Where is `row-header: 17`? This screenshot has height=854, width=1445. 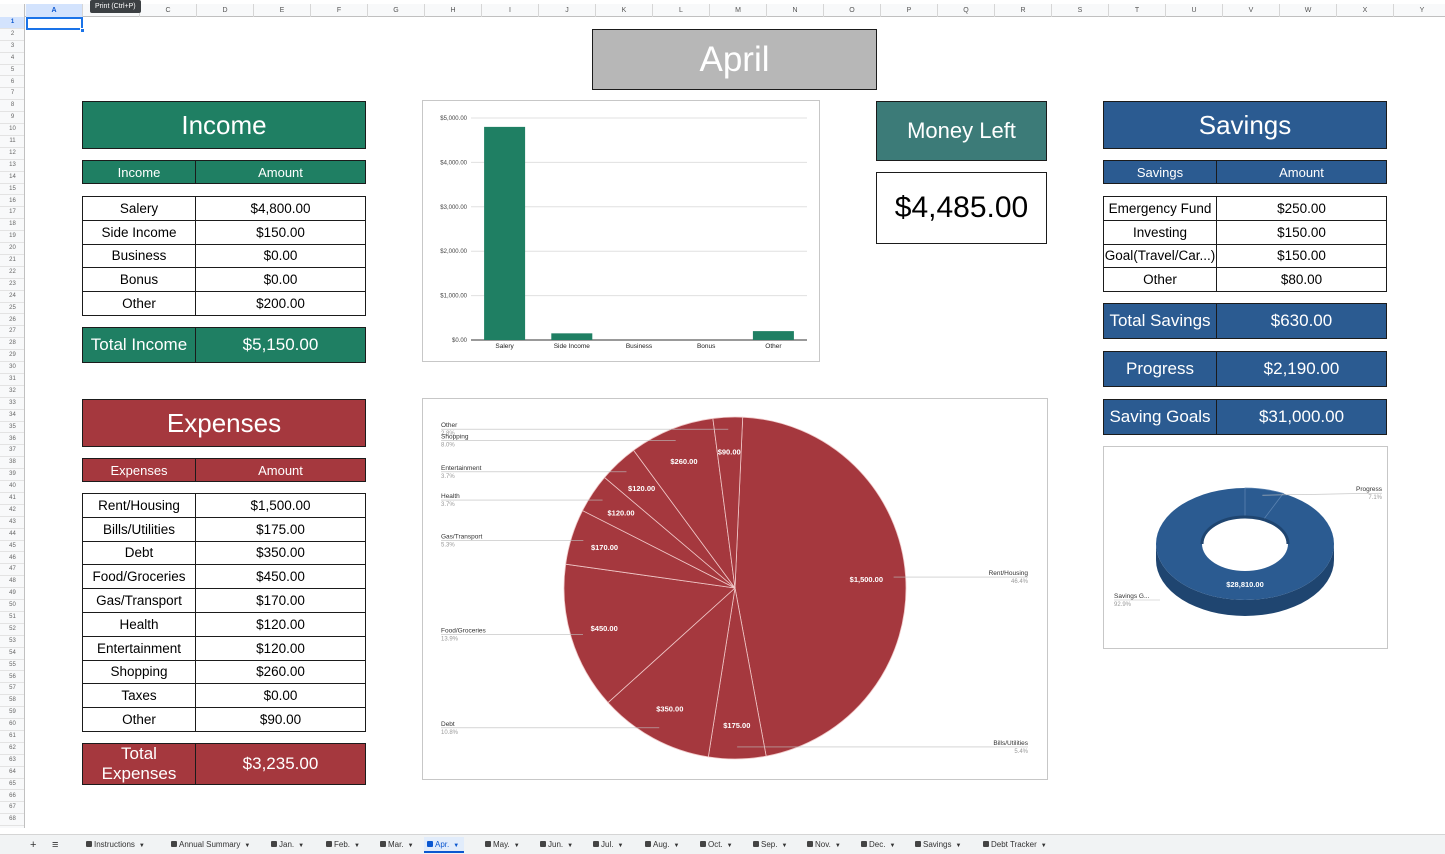 row-header: 17 is located at coordinates (12, 213).